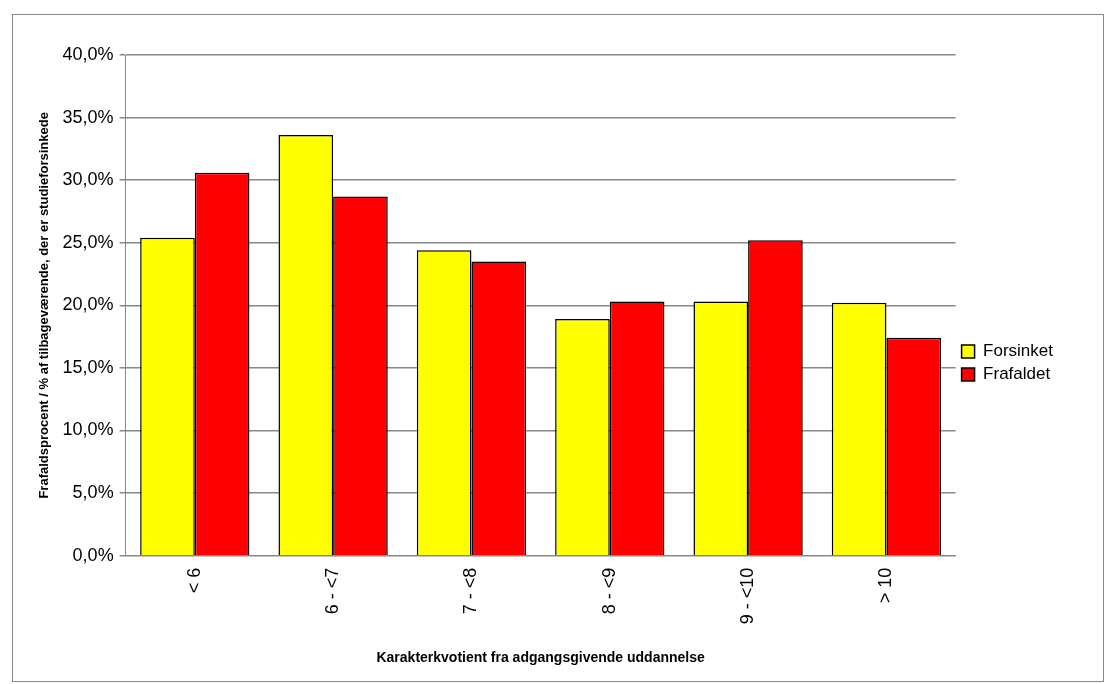 This screenshot has height=684, width=1106. I want to click on legend-label: Frafaldet, so click(1017, 374).